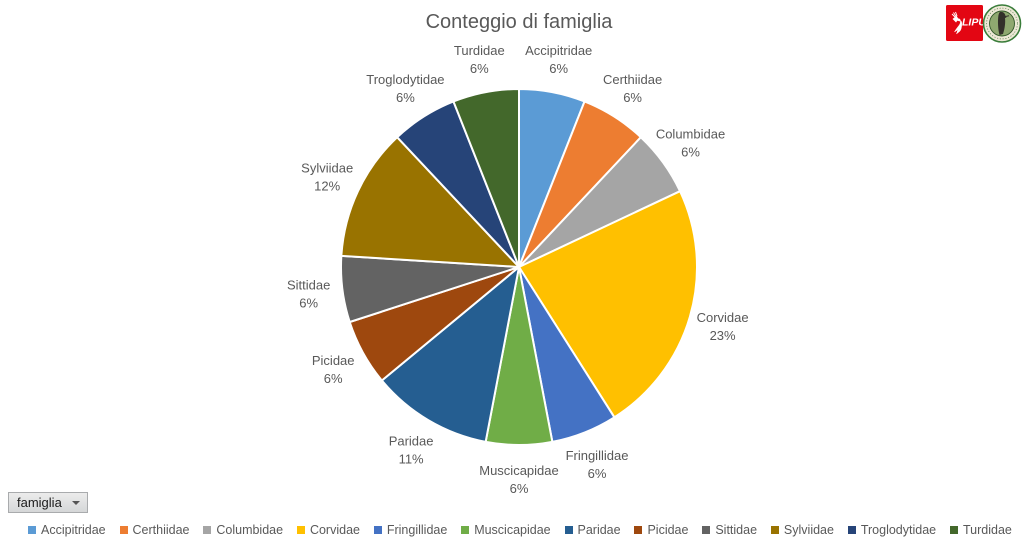 The height and width of the screenshot is (552, 1024). Describe the element at coordinates (486, 178) in the screenshot. I see `pie-slice-turdidae` at that location.